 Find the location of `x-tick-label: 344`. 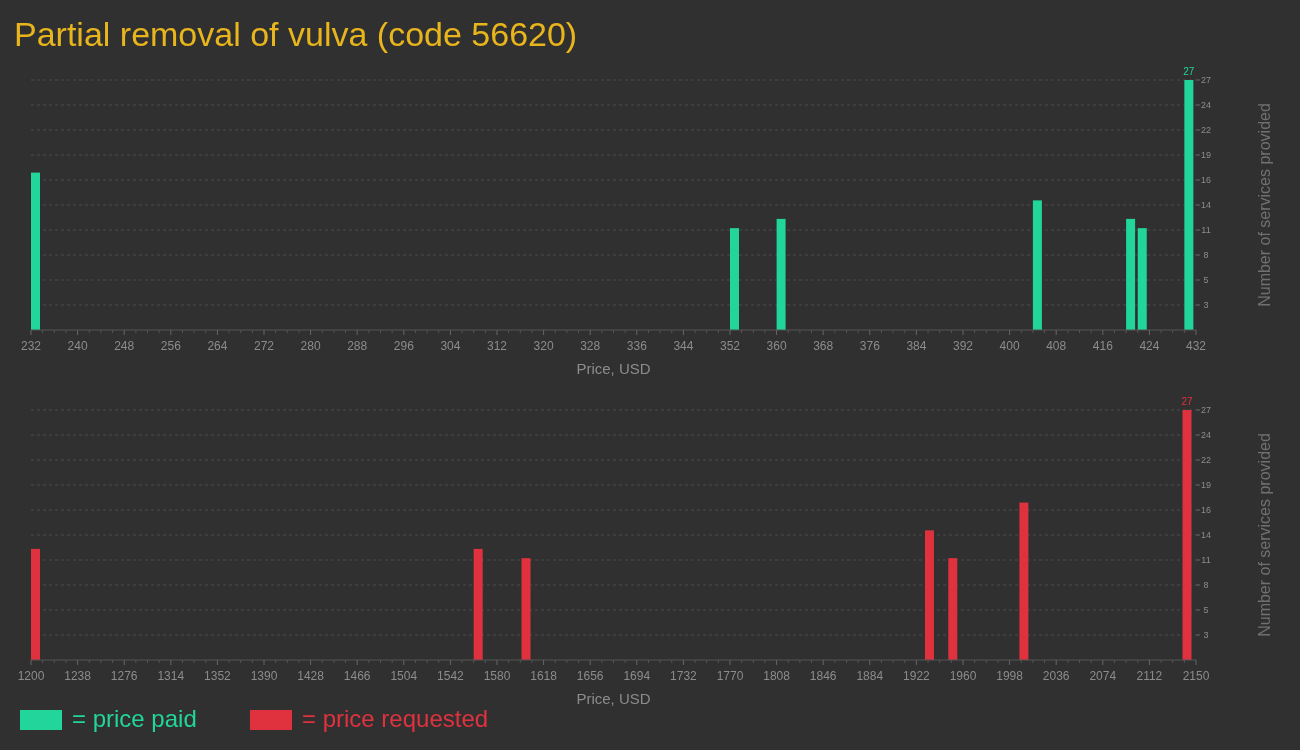

x-tick-label: 344 is located at coordinates (683, 346).